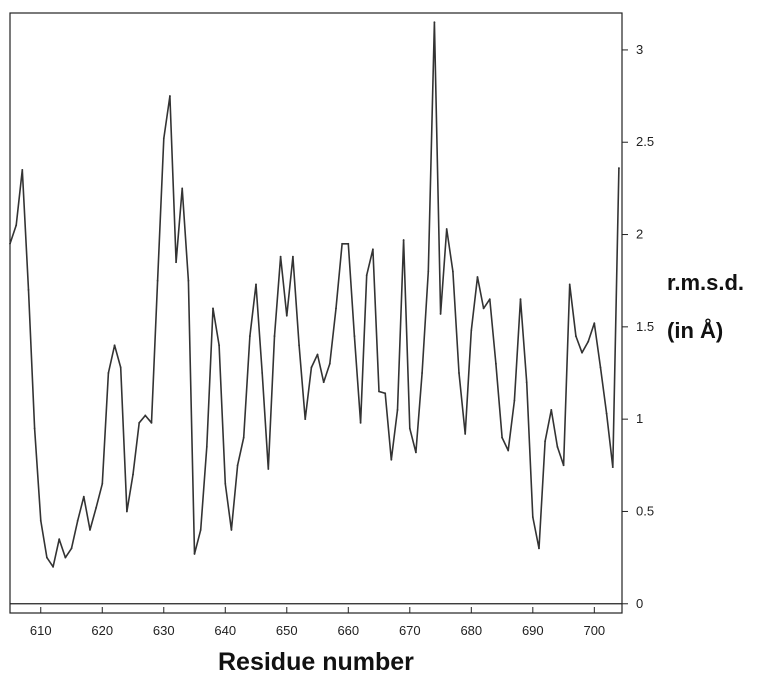  What do you see at coordinates (316, 662) in the screenshot?
I see `x-axis-label: Residue number` at bounding box center [316, 662].